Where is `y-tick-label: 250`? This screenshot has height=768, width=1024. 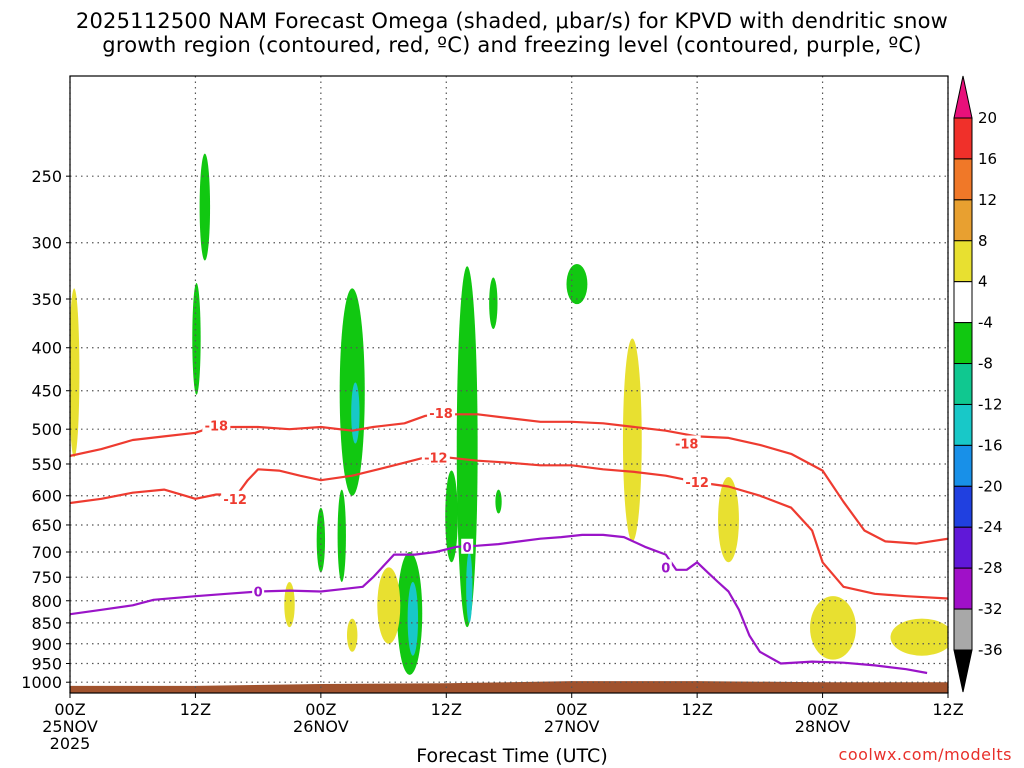
y-tick-label: 250 is located at coordinates (46, 176).